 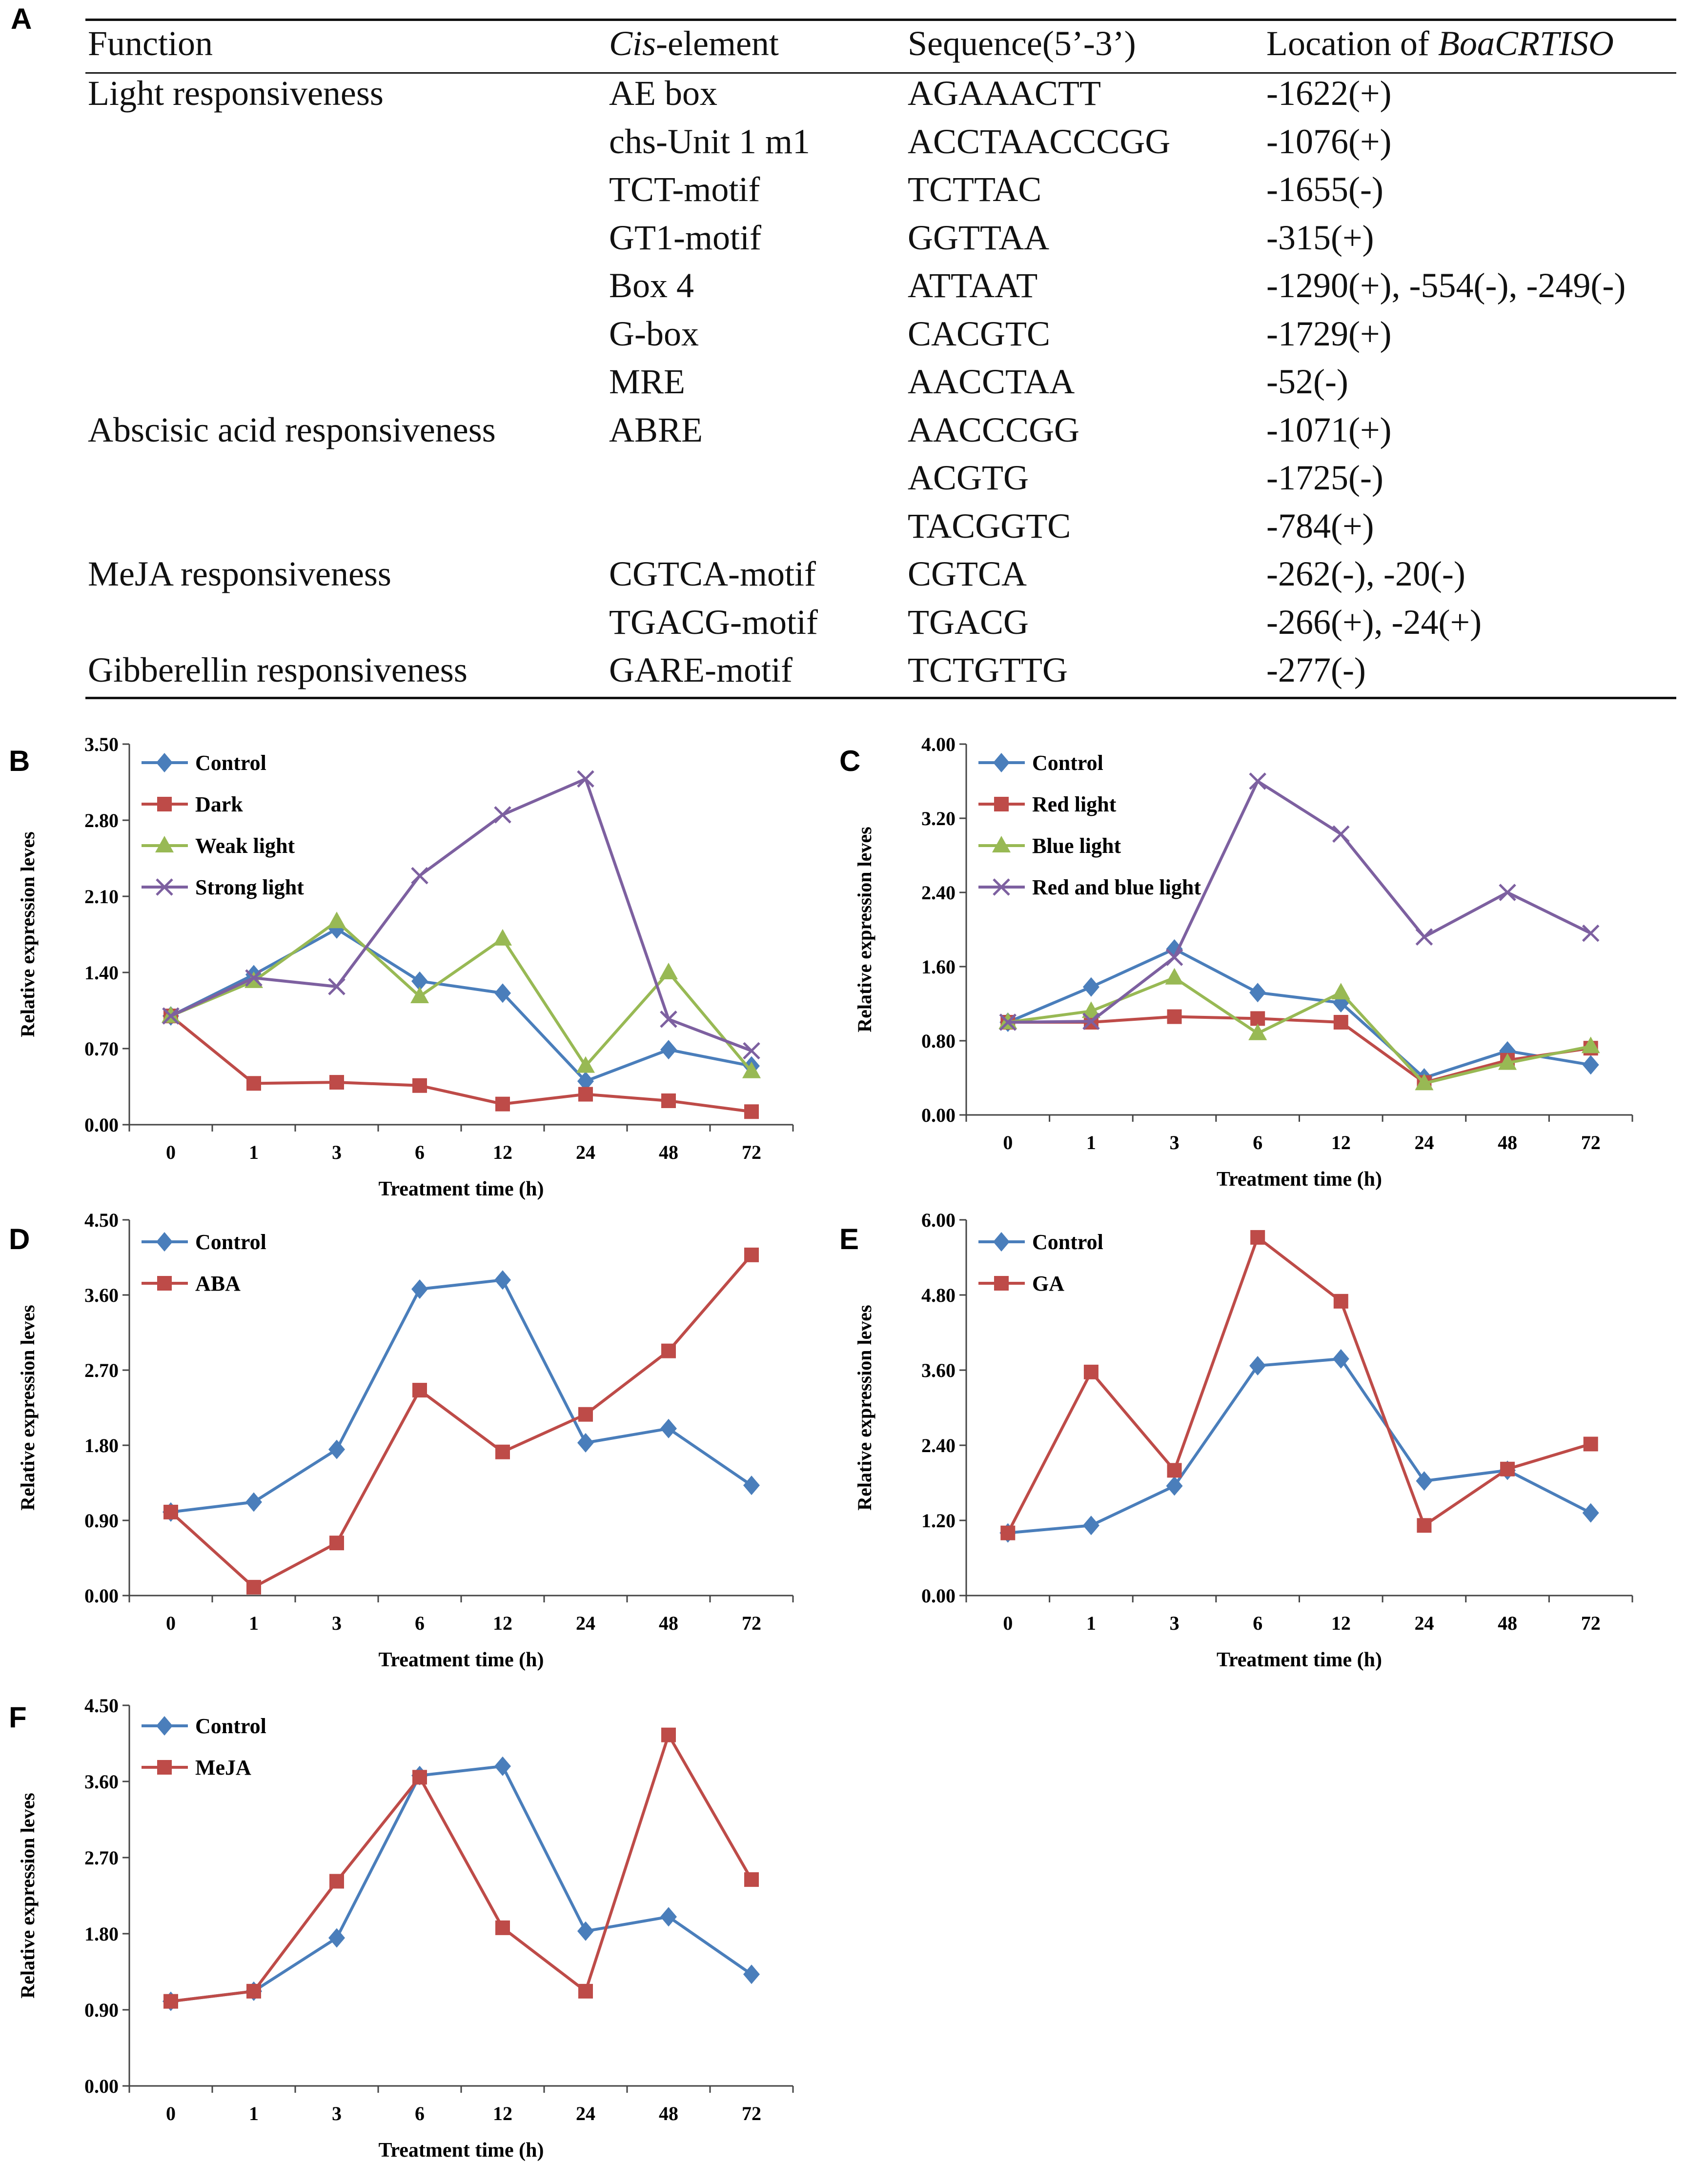 I want to click on y-tick-label: 0.90, so click(x=101, y=1521).